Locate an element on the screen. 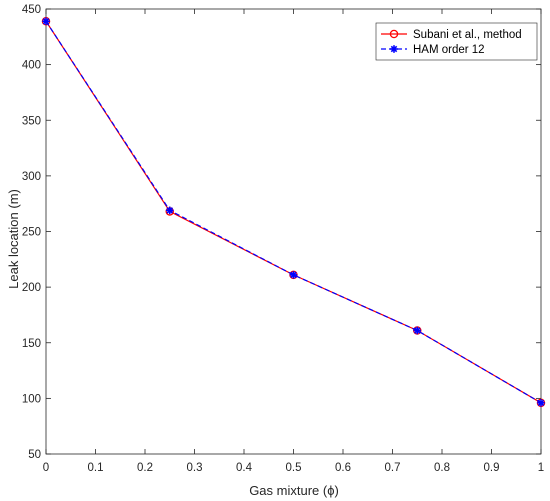 The width and height of the screenshot is (550, 501). y-tick-label: 400 is located at coordinates (31, 66).